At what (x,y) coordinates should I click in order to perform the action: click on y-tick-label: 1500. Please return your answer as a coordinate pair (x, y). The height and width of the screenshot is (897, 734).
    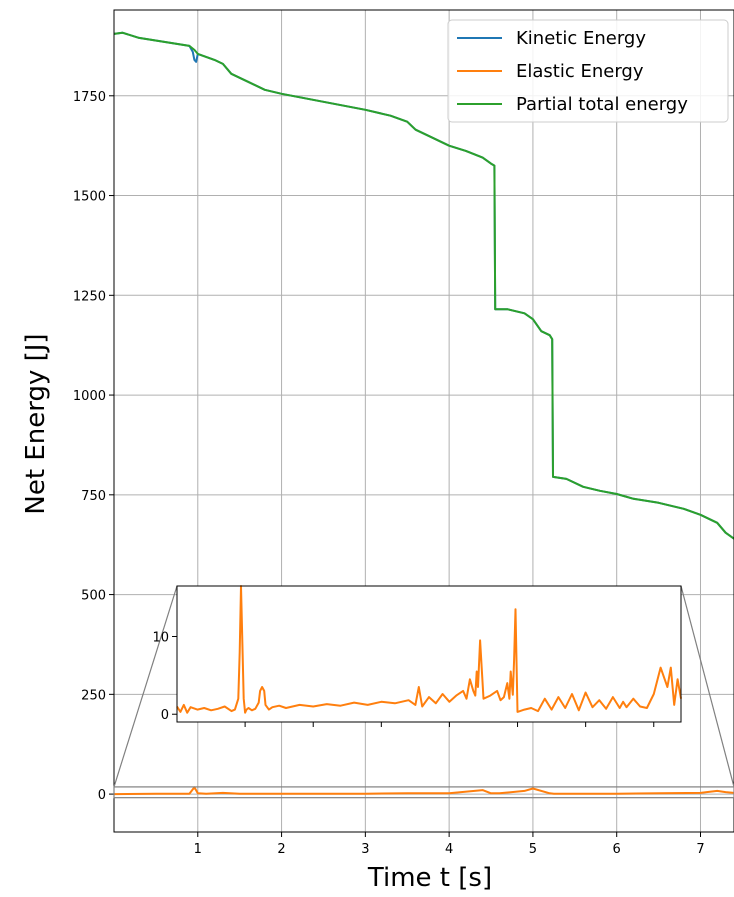
    Looking at the image, I should click on (89, 197).